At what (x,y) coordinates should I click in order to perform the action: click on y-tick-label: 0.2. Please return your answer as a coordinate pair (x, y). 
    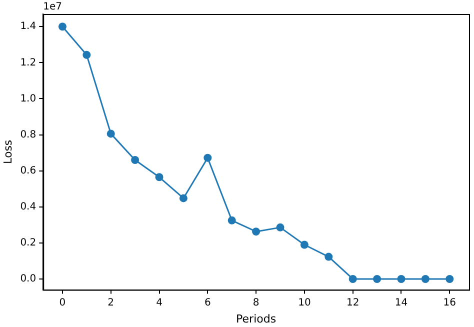
    Looking at the image, I should click on (28, 243).